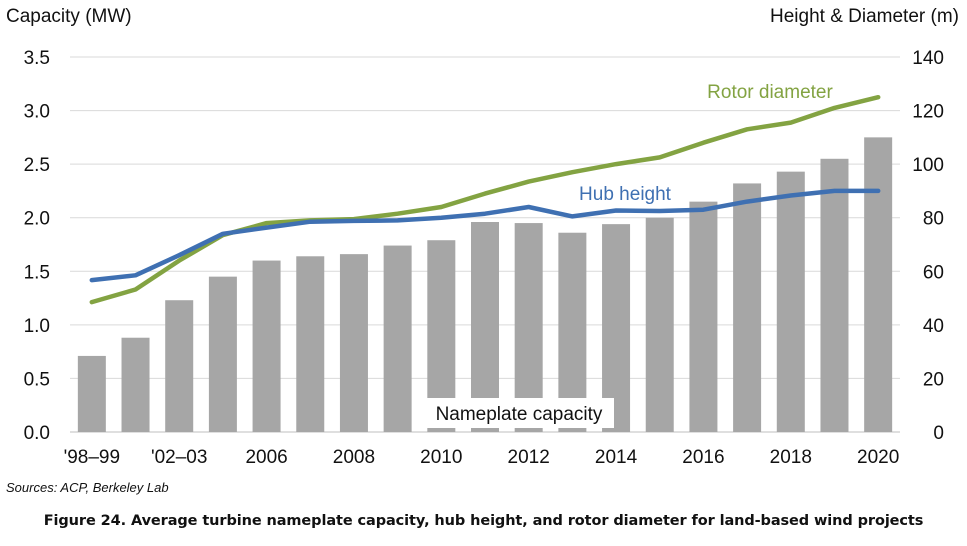 The width and height of the screenshot is (967, 546). Describe the element at coordinates (938, 433) in the screenshot. I see `y-tick-label-right: 0` at that location.